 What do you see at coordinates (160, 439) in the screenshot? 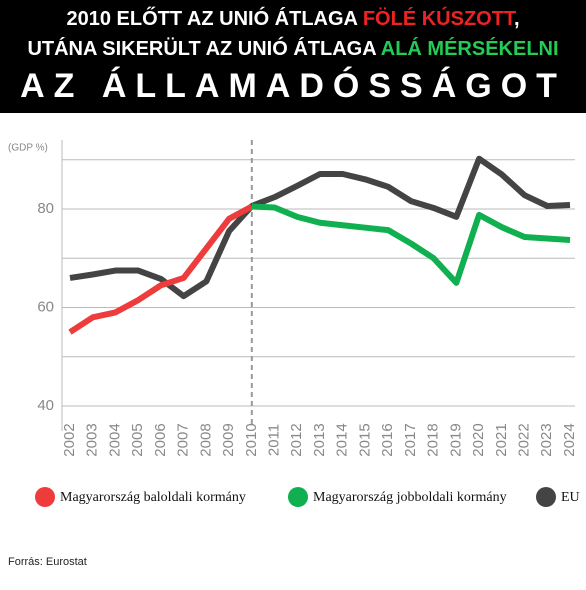
I see `x-tick-label: 2006` at bounding box center [160, 439].